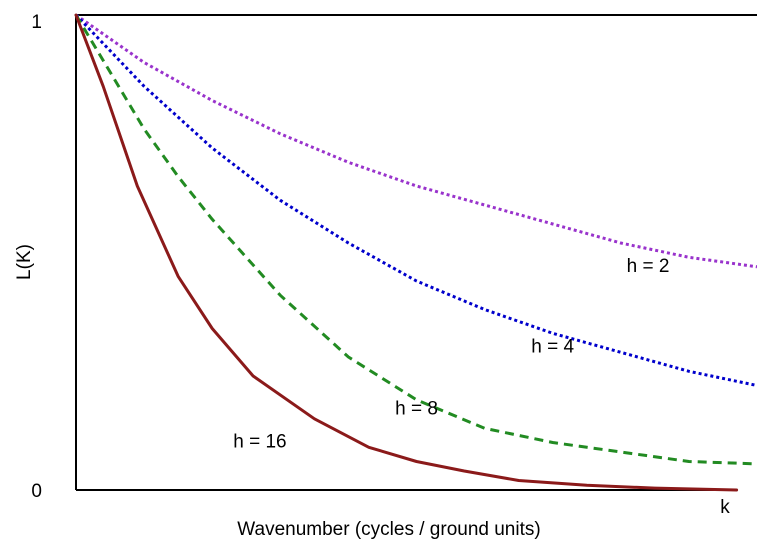  Describe the element at coordinates (36, 491) in the screenshot. I see `y-tick-label-0: 0` at that location.